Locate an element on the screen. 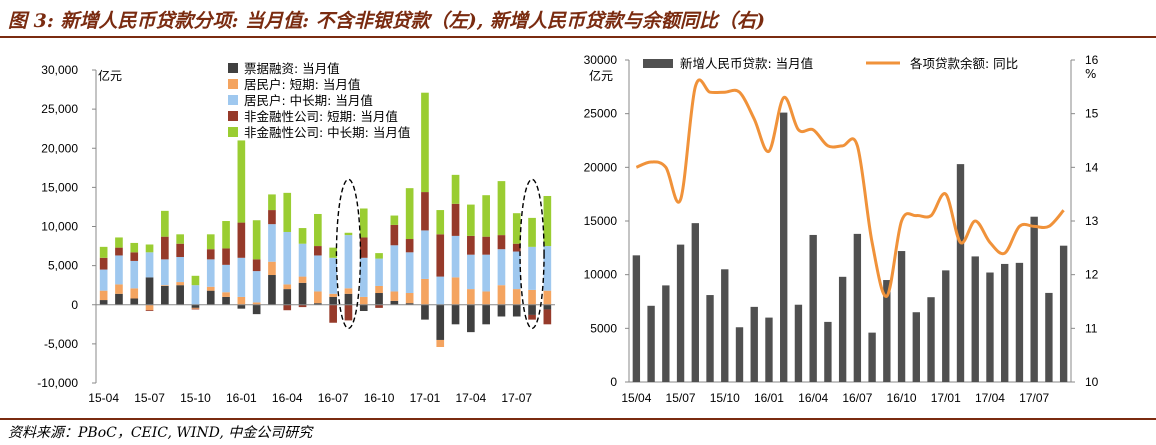 This screenshot has width=1156, height=445. x-tick-label: 15-10 is located at coordinates (195, 398).